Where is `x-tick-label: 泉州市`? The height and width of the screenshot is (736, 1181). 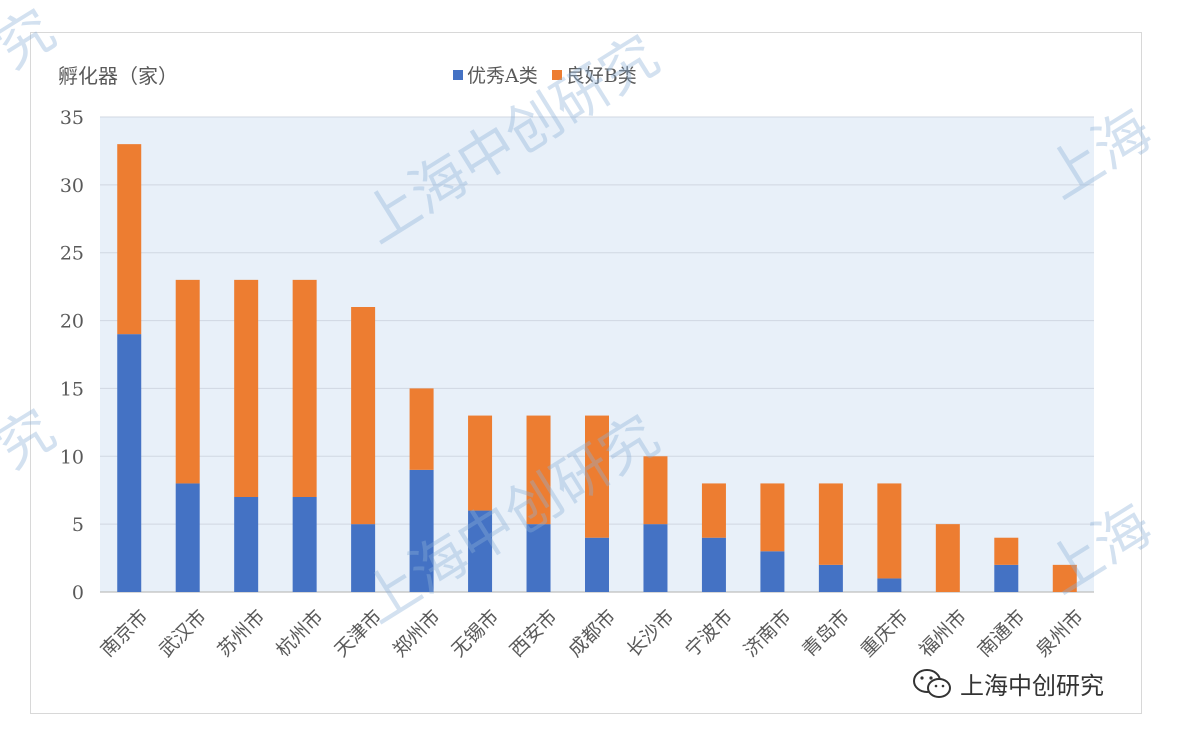 x-tick-label: 泉州市 is located at coordinates (1060, 634).